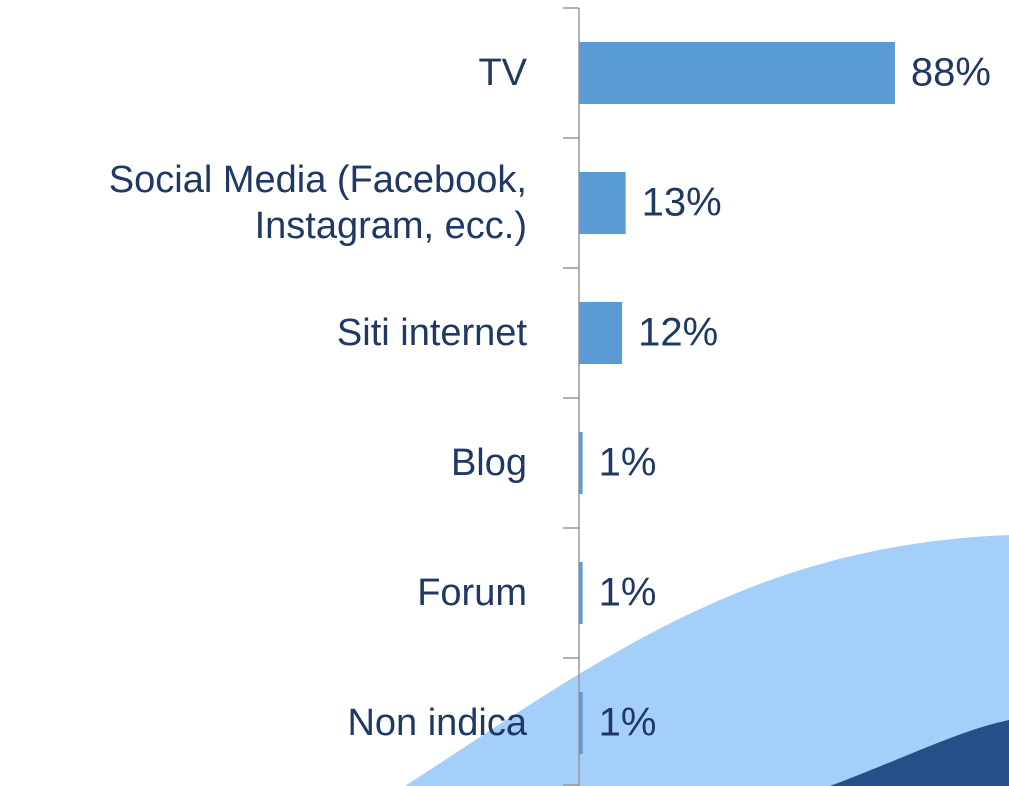  Describe the element at coordinates (682, 203) in the screenshot. I see `value-label: 13%` at that location.